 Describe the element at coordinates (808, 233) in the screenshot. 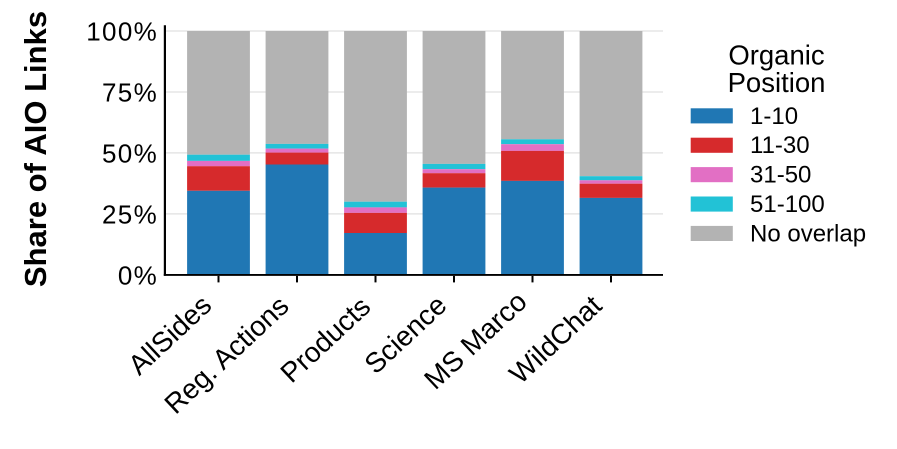

I see `svg-text: No overlap` at that location.